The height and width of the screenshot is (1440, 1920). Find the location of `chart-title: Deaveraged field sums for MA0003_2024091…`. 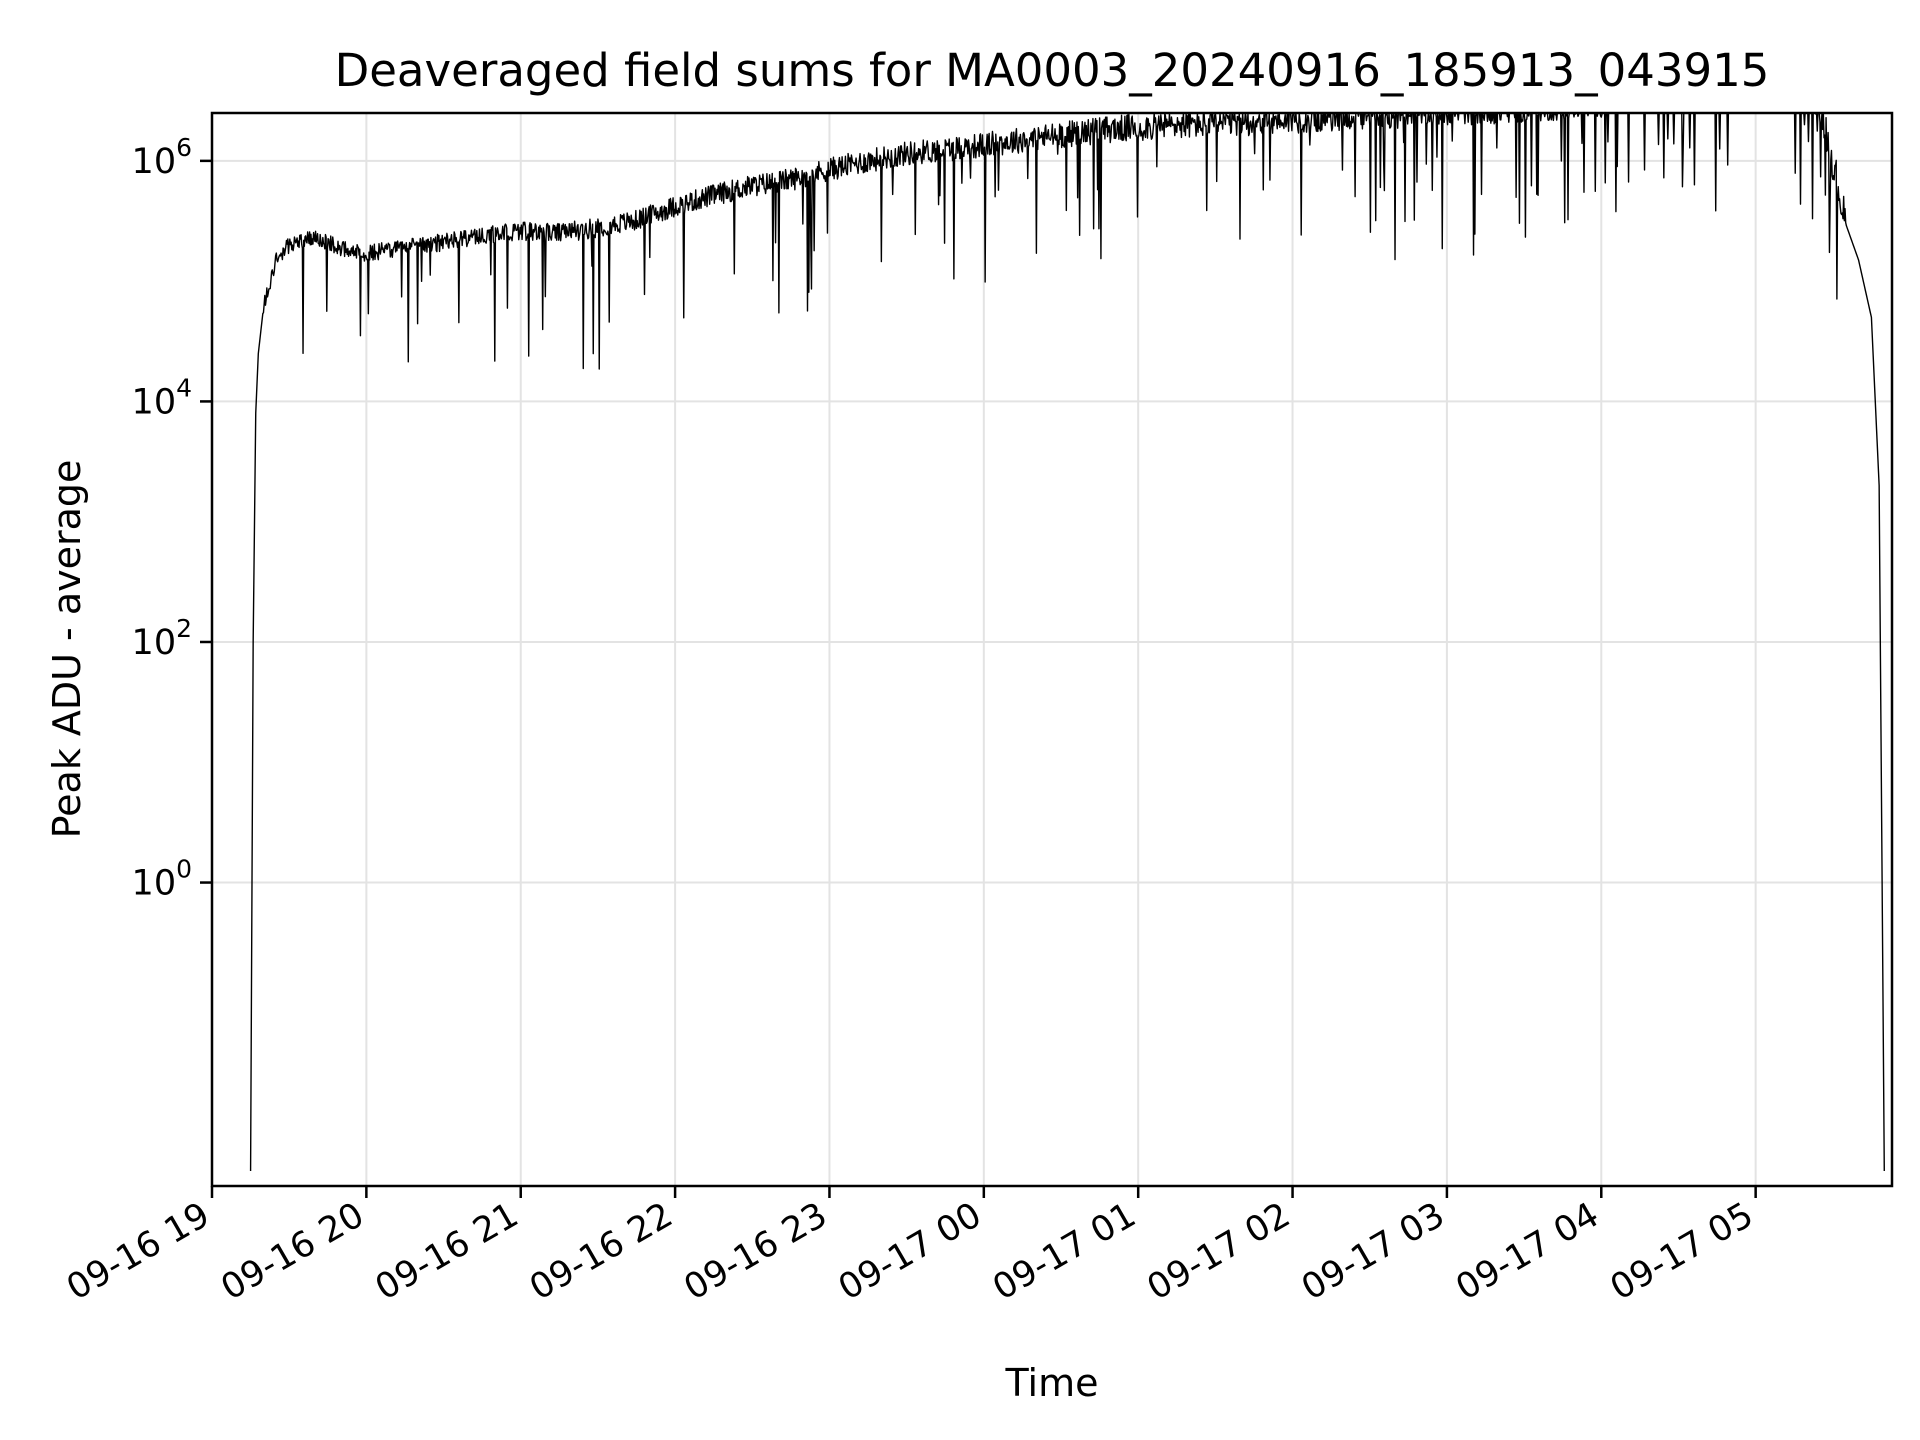

chart-title: Deaveraged field sums for MA0003_2024091… is located at coordinates (1052, 70).